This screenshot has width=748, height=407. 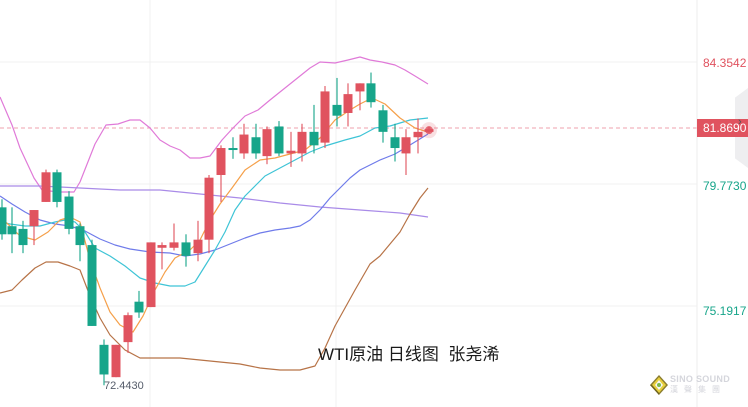 I want to click on chevron-right-icon: ›, so click(x=740, y=122).